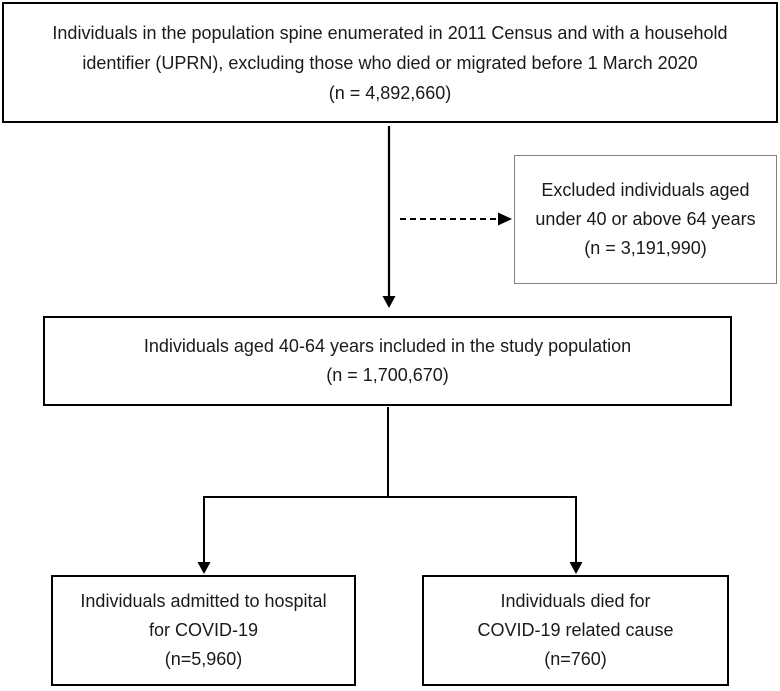 This screenshot has width=780, height=691. Describe the element at coordinates (645, 190) in the screenshot. I see `excluded-box-line-1: Excluded individuals aged` at that location.